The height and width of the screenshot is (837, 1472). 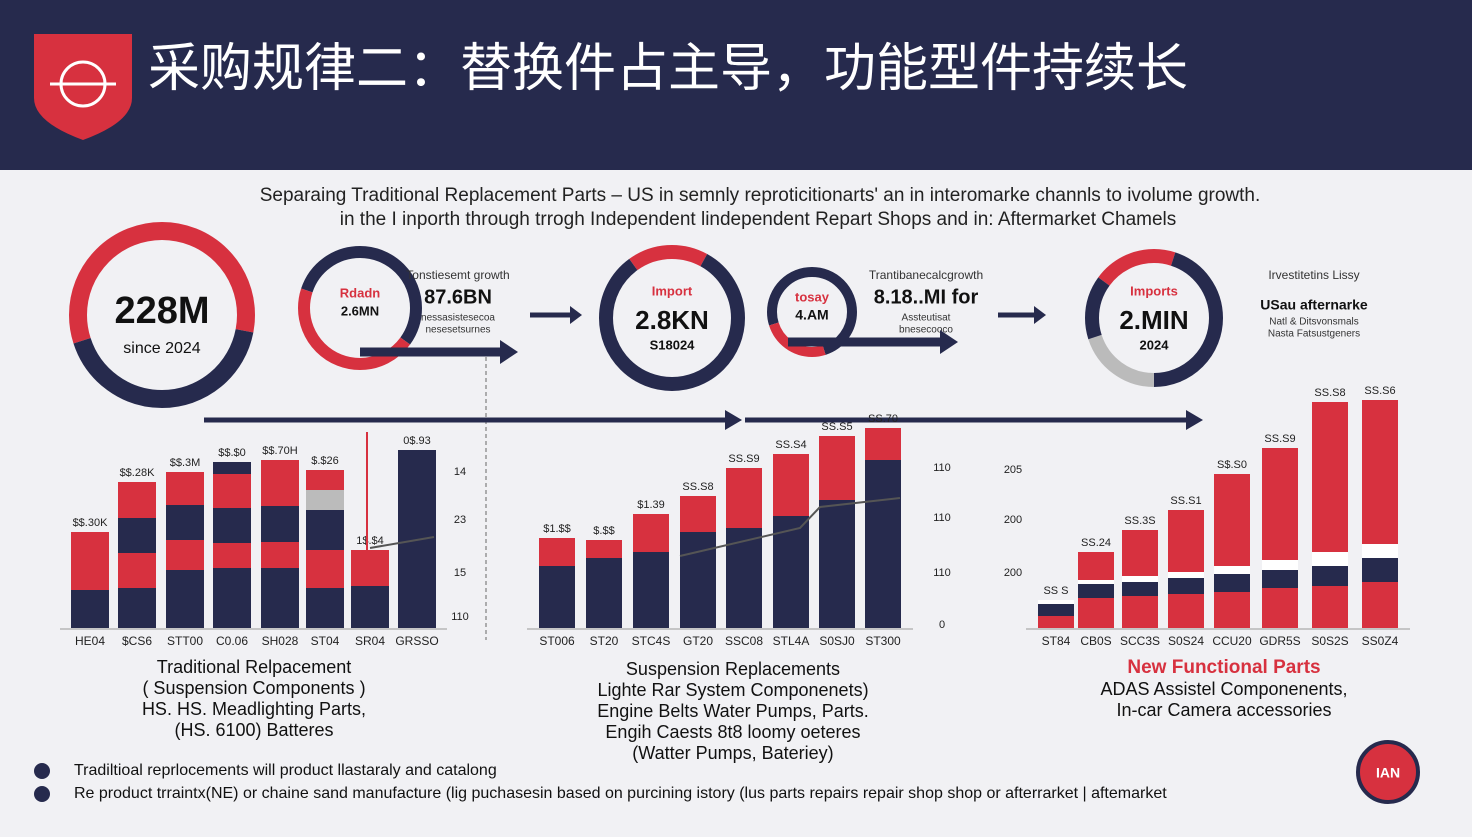 What do you see at coordinates (672, 320) in the screenshot?
I see `donut-value: 2.8KN` at bounding box center [672, 320].